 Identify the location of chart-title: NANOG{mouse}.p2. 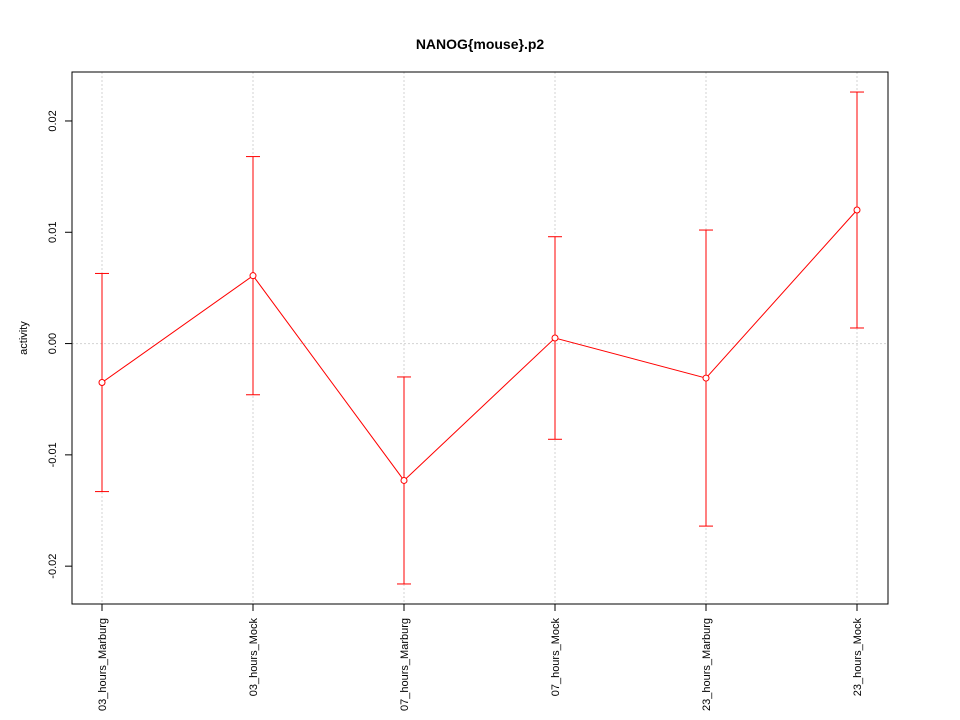
(480, 44).